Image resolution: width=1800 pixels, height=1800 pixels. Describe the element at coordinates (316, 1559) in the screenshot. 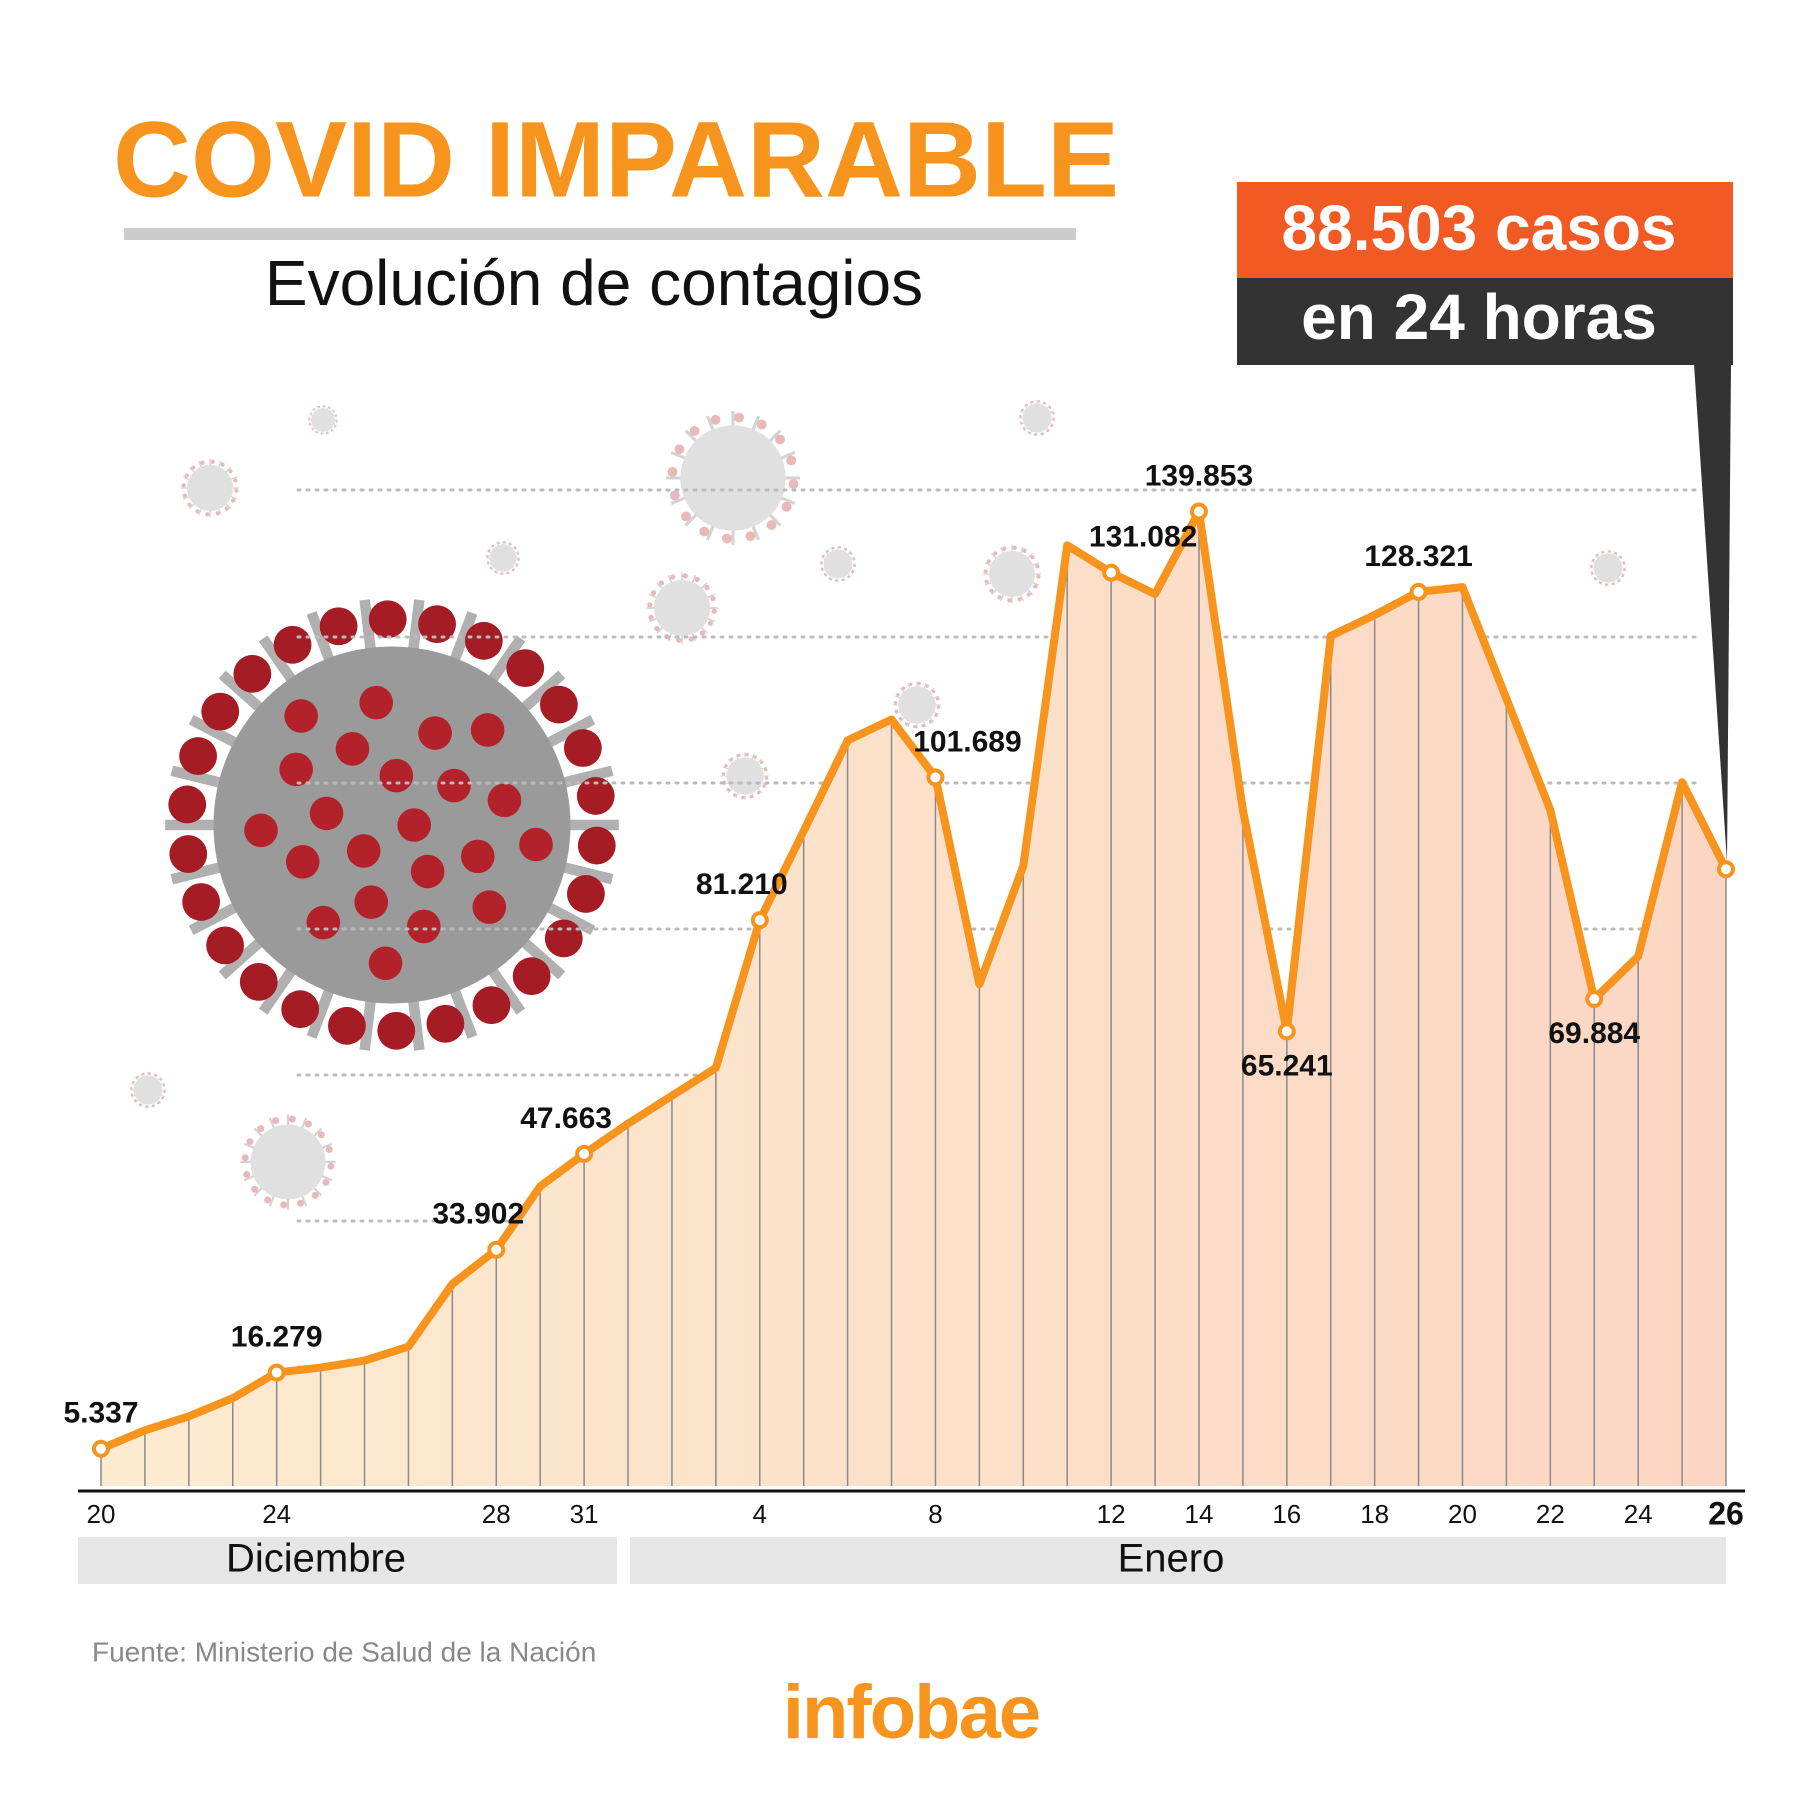

I see `month-label: Diciembre` at that location.